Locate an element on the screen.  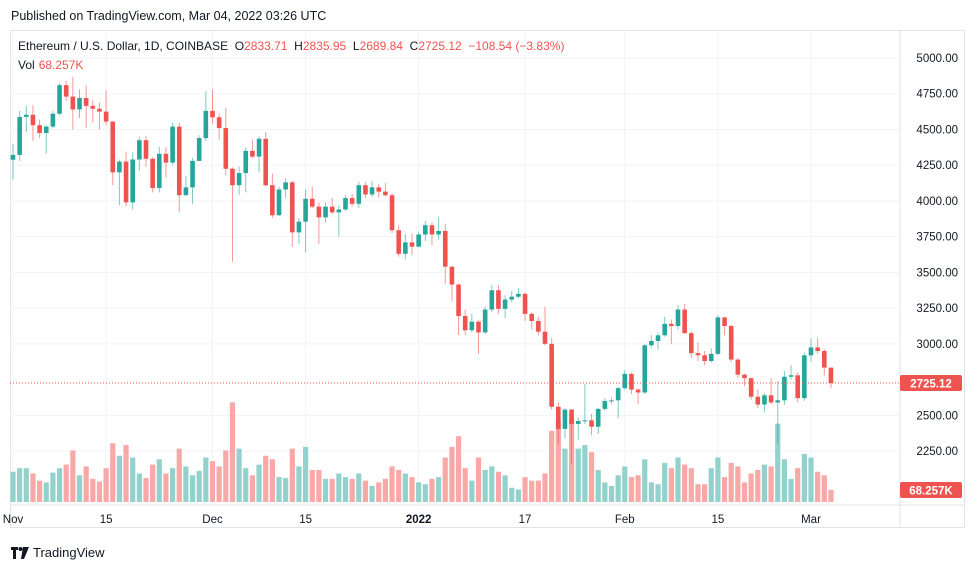
volume-label: Vol is located at coordinates (26, 65).